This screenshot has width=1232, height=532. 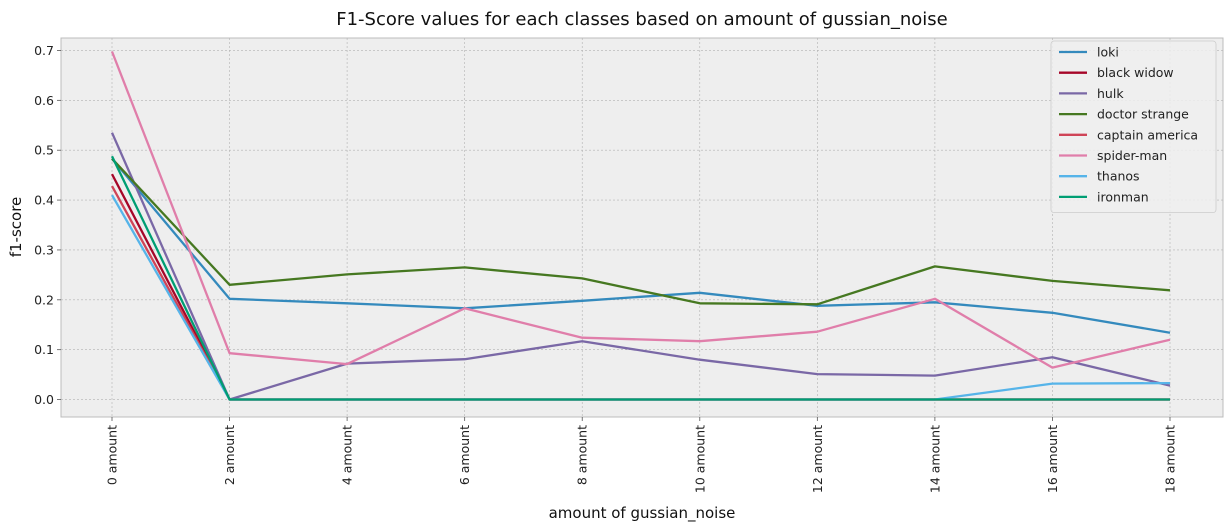 I want to click on y-tick-label: 0.3, so click(x=44, y=249).